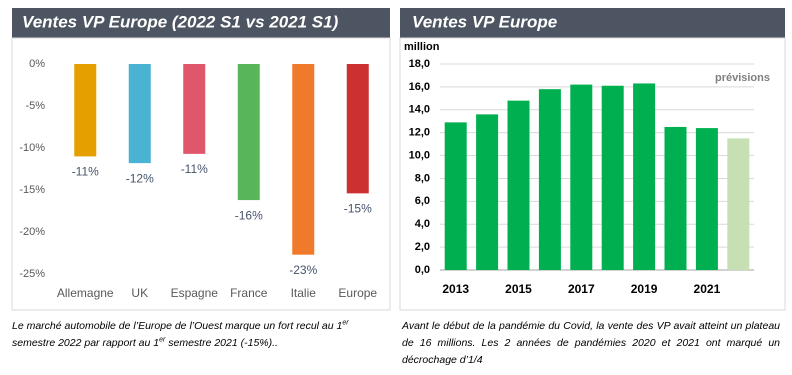 This screenshot has height=375, width=792. I want to click on y-tick-label: -25%, so click(32, 274).